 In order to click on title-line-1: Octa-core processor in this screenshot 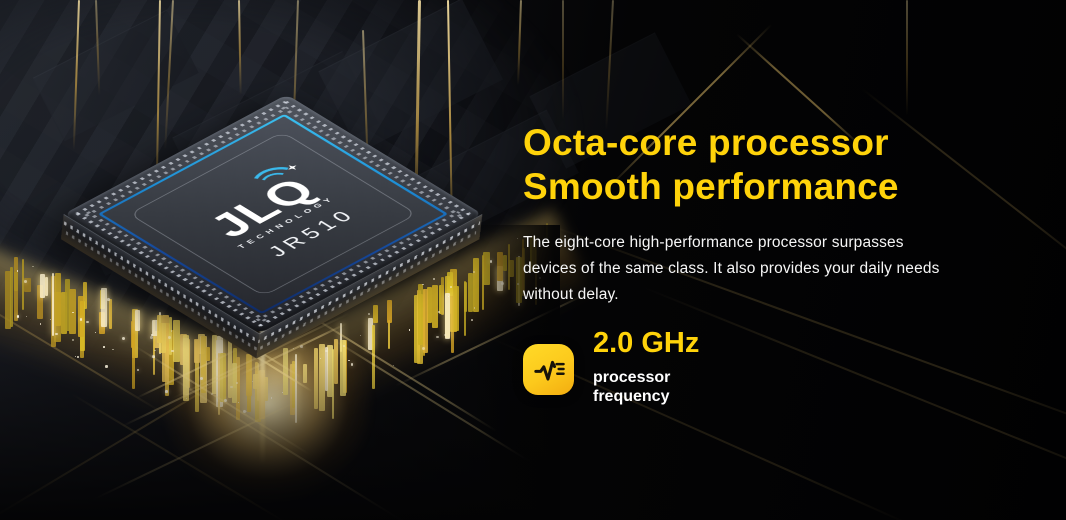, I will do `click(706, 142)`.